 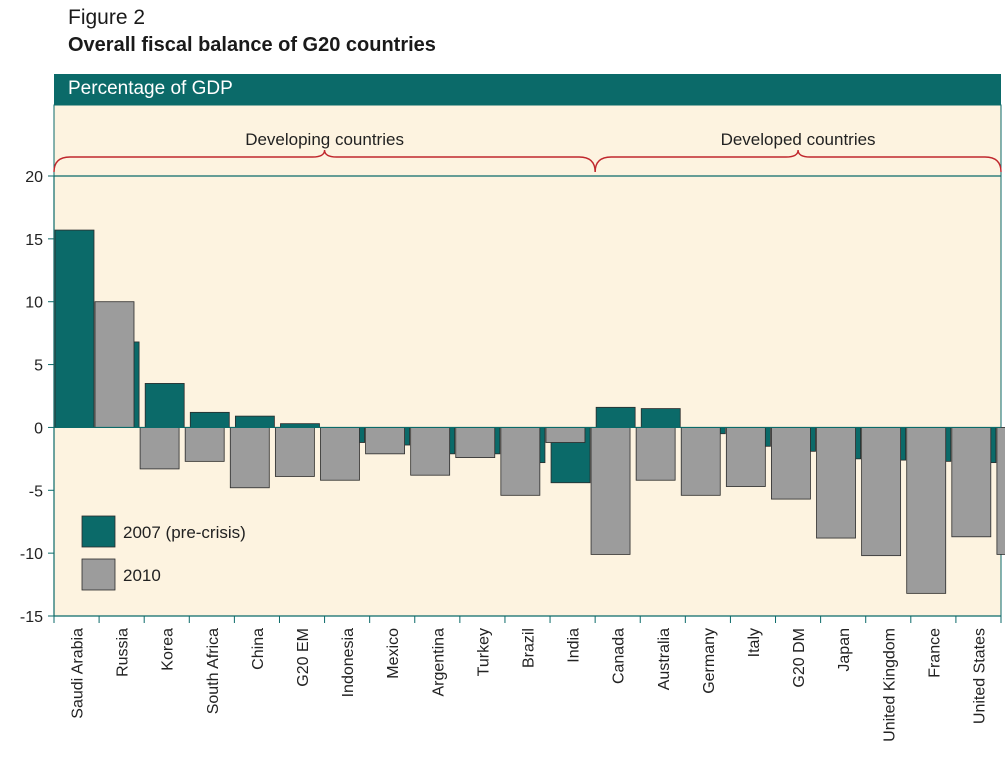 What do you see at coordinates (204, 444) in the screenshot?
I see `bar-2010-korea` at bounding box center [204, 444].